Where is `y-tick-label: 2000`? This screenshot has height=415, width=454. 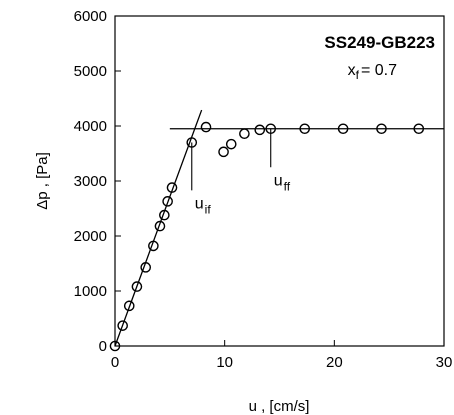 y-tick-label: 2000 is located at coordinates (90, 236).